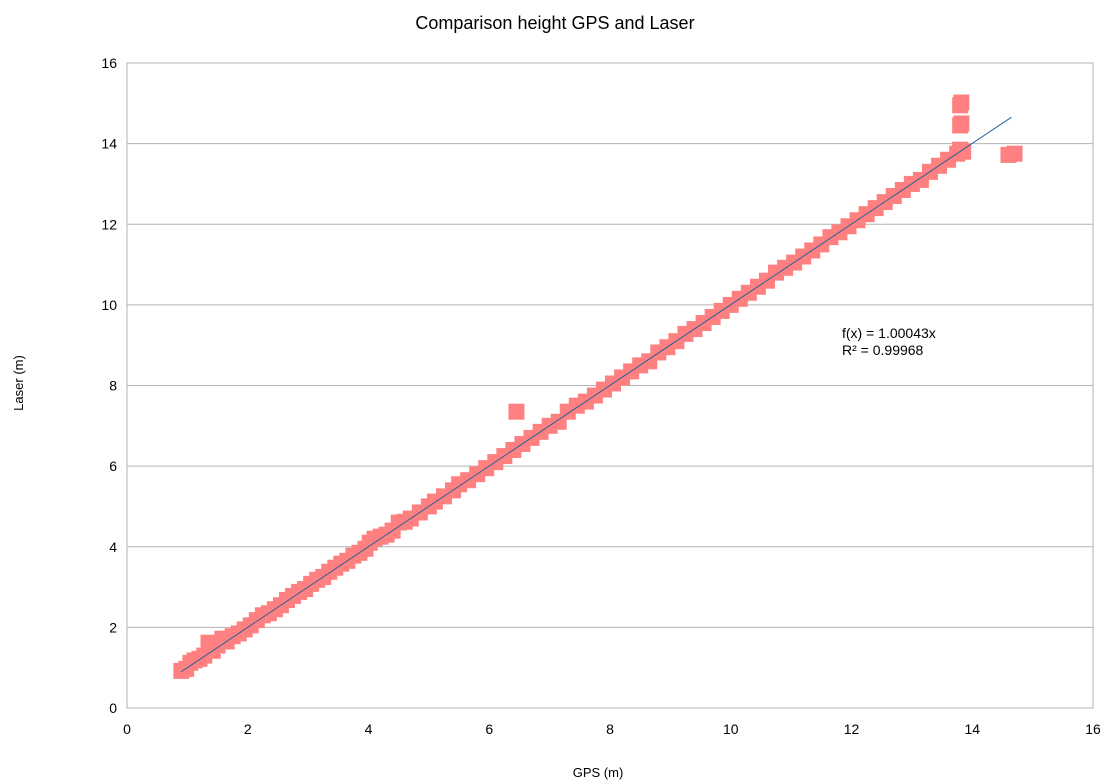 The height and width of the screenshot is (784, 1110). Describe the element at coordinates (369, 729) in the screenshot. I see `x-tick-label: 4` at that location.